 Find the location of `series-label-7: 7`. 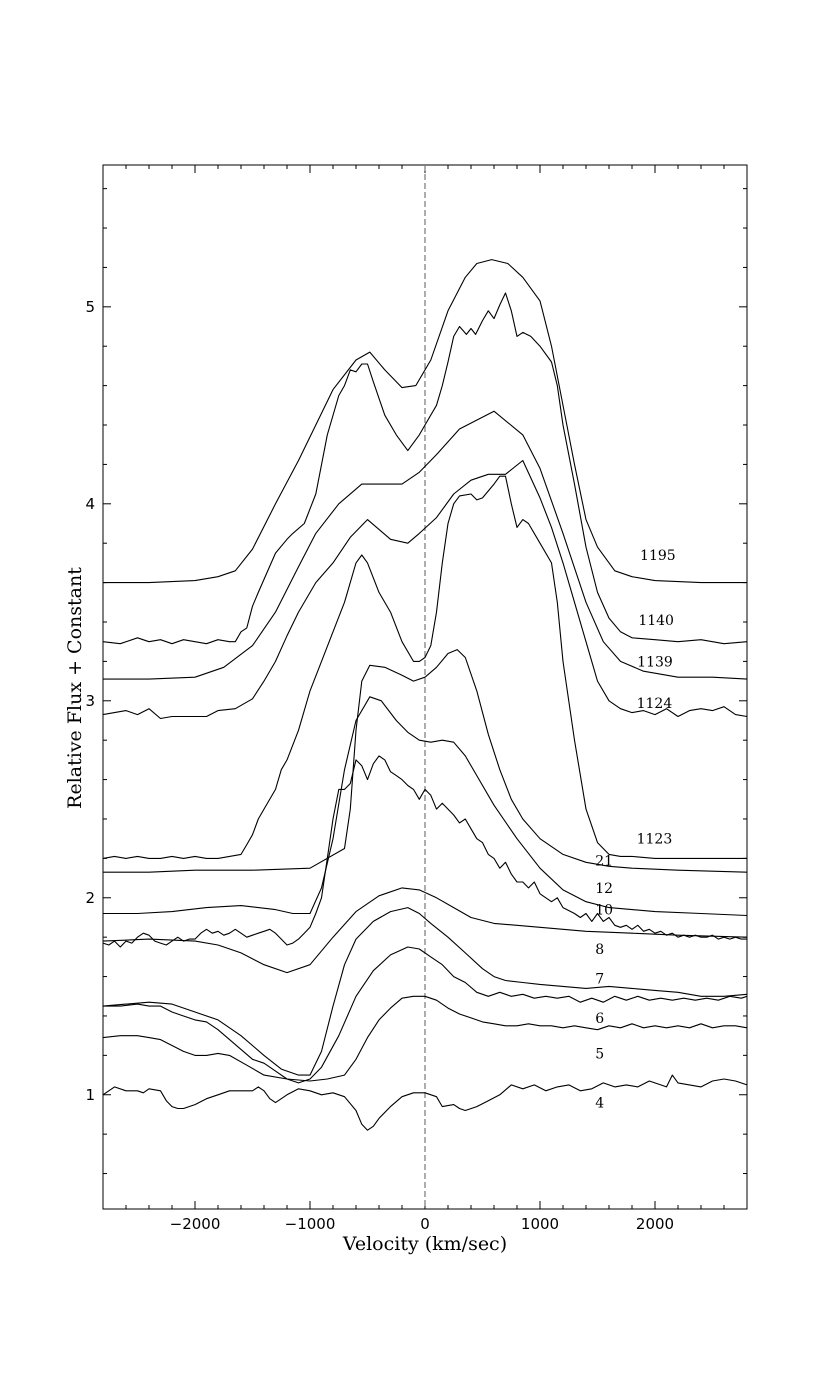

series-label-7: 7 is located at coordinates (599, 980).